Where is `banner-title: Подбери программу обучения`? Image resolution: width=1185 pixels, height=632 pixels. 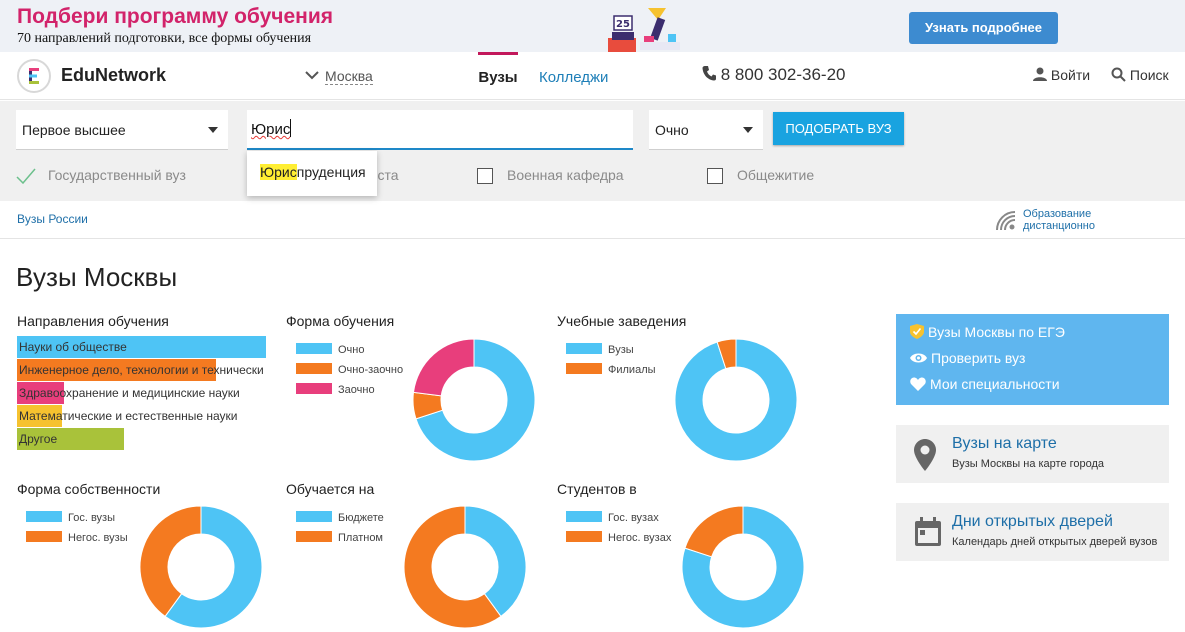
banner-title: Подбери программу обучения is located at coordinates (175, 16).